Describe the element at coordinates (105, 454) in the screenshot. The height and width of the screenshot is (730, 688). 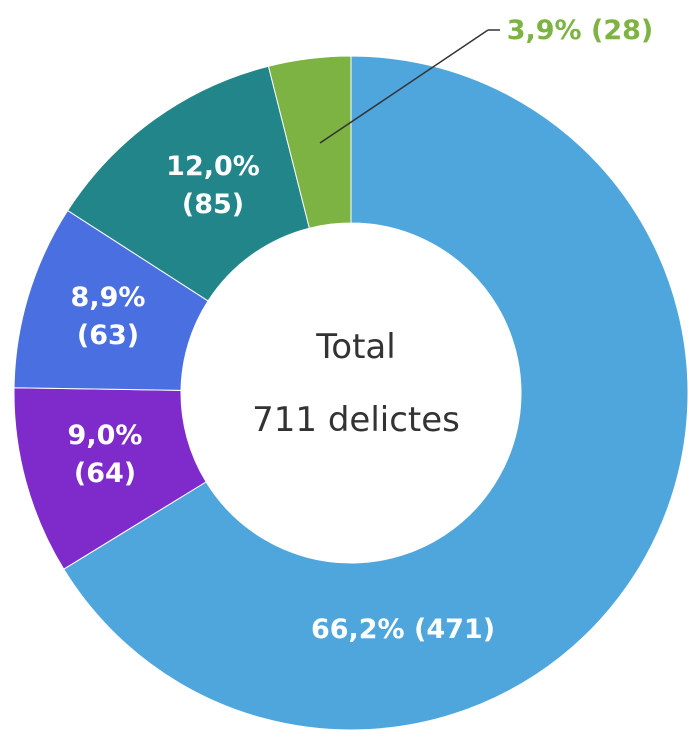
I see `slice-label: 9,0% (64)` at that location.